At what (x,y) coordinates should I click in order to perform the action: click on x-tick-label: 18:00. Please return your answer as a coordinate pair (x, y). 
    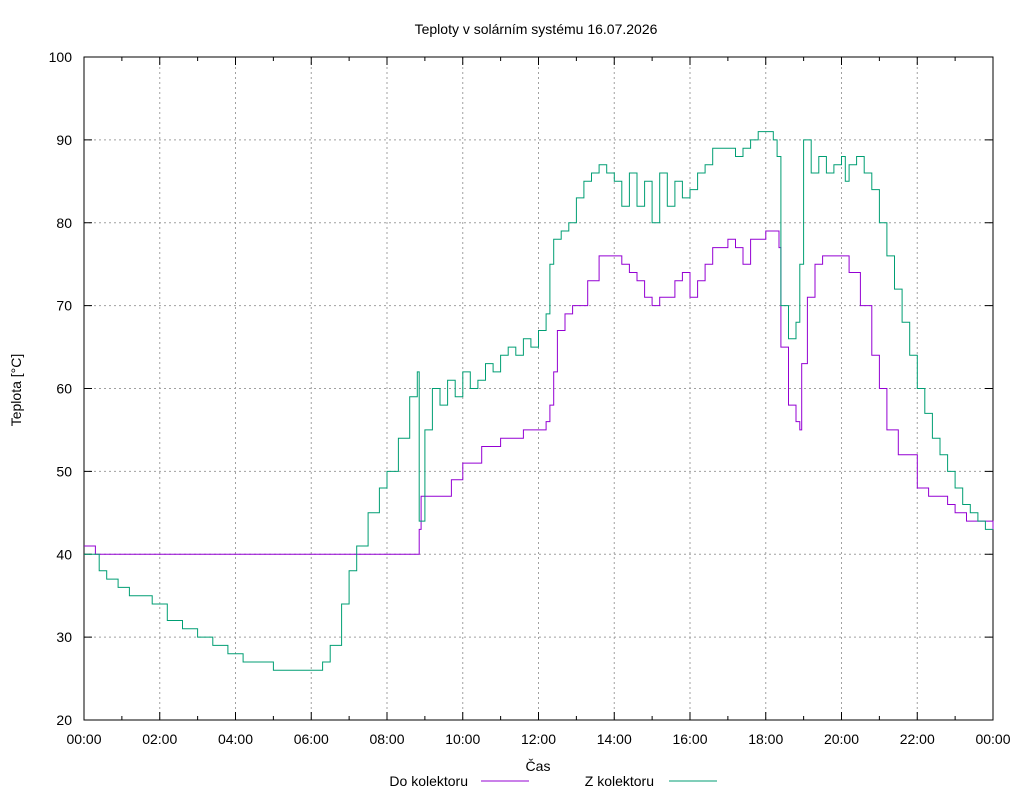
    Looking at the image, I should click on (765, 739).